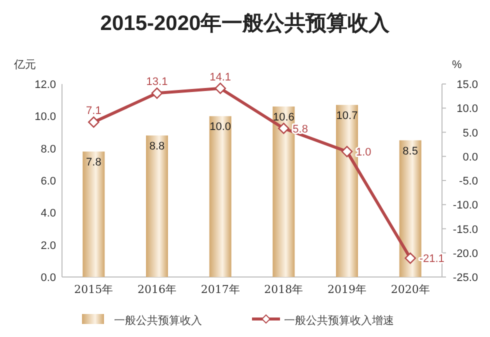  I want to click on y2-tick-label: -5.0, so click(468, 182).